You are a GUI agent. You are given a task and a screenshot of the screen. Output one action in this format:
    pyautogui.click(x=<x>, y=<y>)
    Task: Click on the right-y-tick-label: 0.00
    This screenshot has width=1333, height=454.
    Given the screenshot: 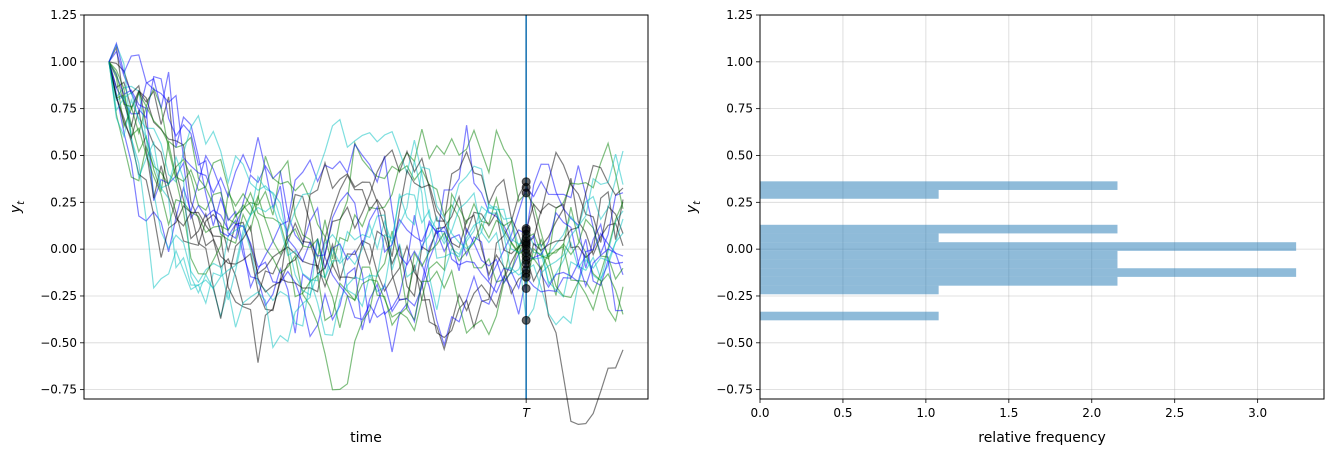 What is the action you would take?
    pyautogui.click(x=739, y=249)
    